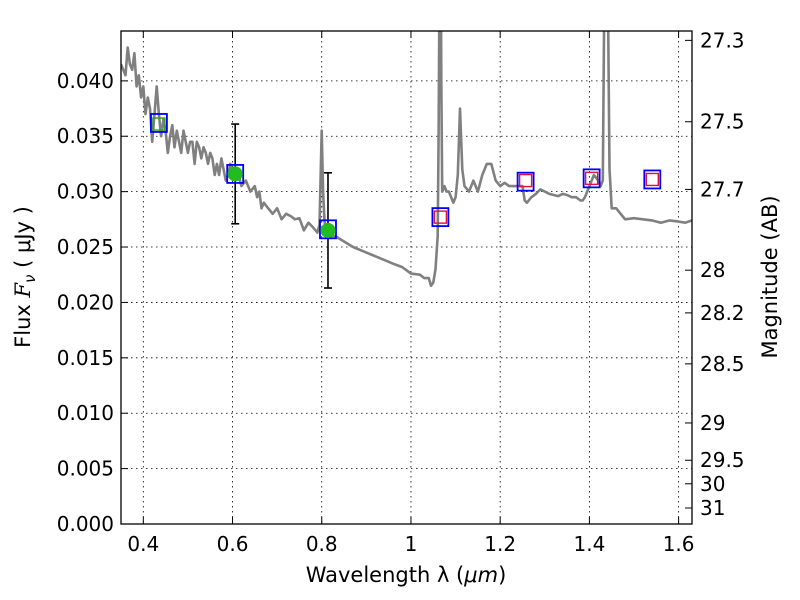 The height and width of the screenshot is (600, 800). Describe the element at coordinates (712, 270) in the screenshot. I see `magnitude-tick-label: 28` at that location.